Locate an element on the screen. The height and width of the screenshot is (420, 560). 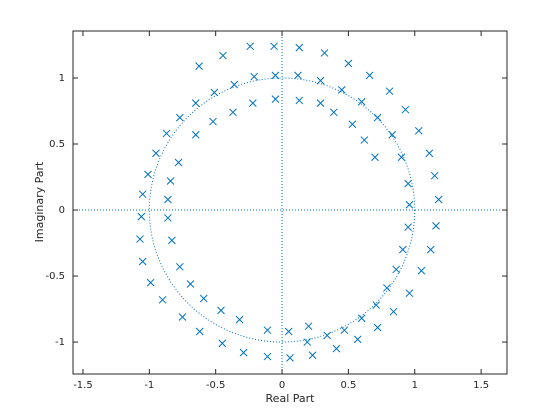
y-tick-label: 0.5 is located at coordinates (57, 144).